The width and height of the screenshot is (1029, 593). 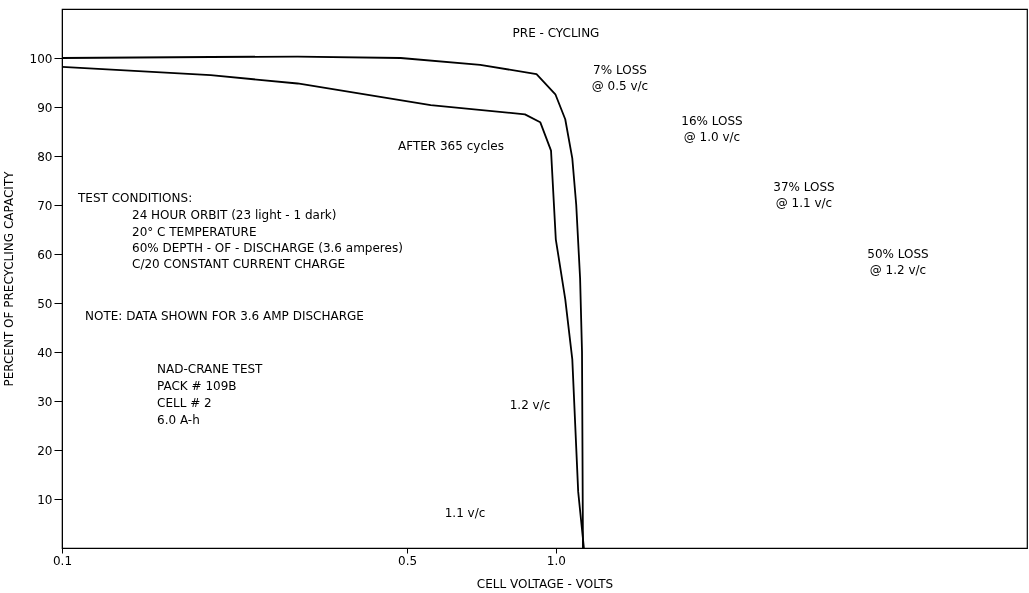 What do you see at coordinates (45, 156) in the screenshot?
I see `y-tick-label: 80` at bounding box center [45, 156].